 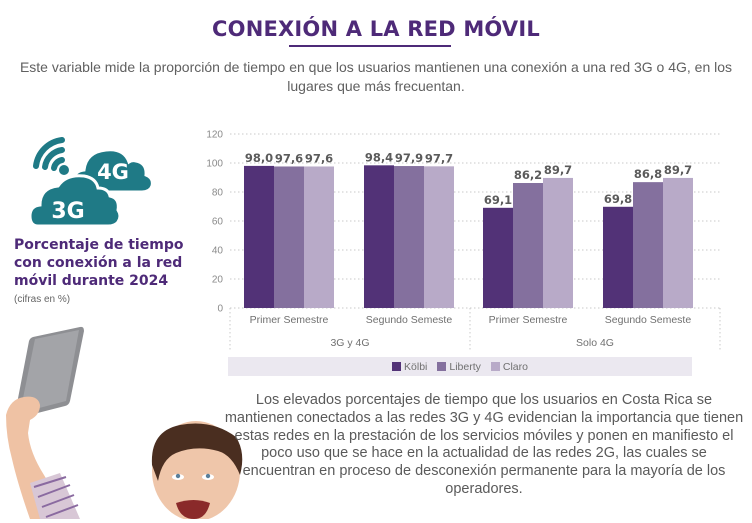 I want to click on cloud-3g-icon, so click(x=75, y=201).